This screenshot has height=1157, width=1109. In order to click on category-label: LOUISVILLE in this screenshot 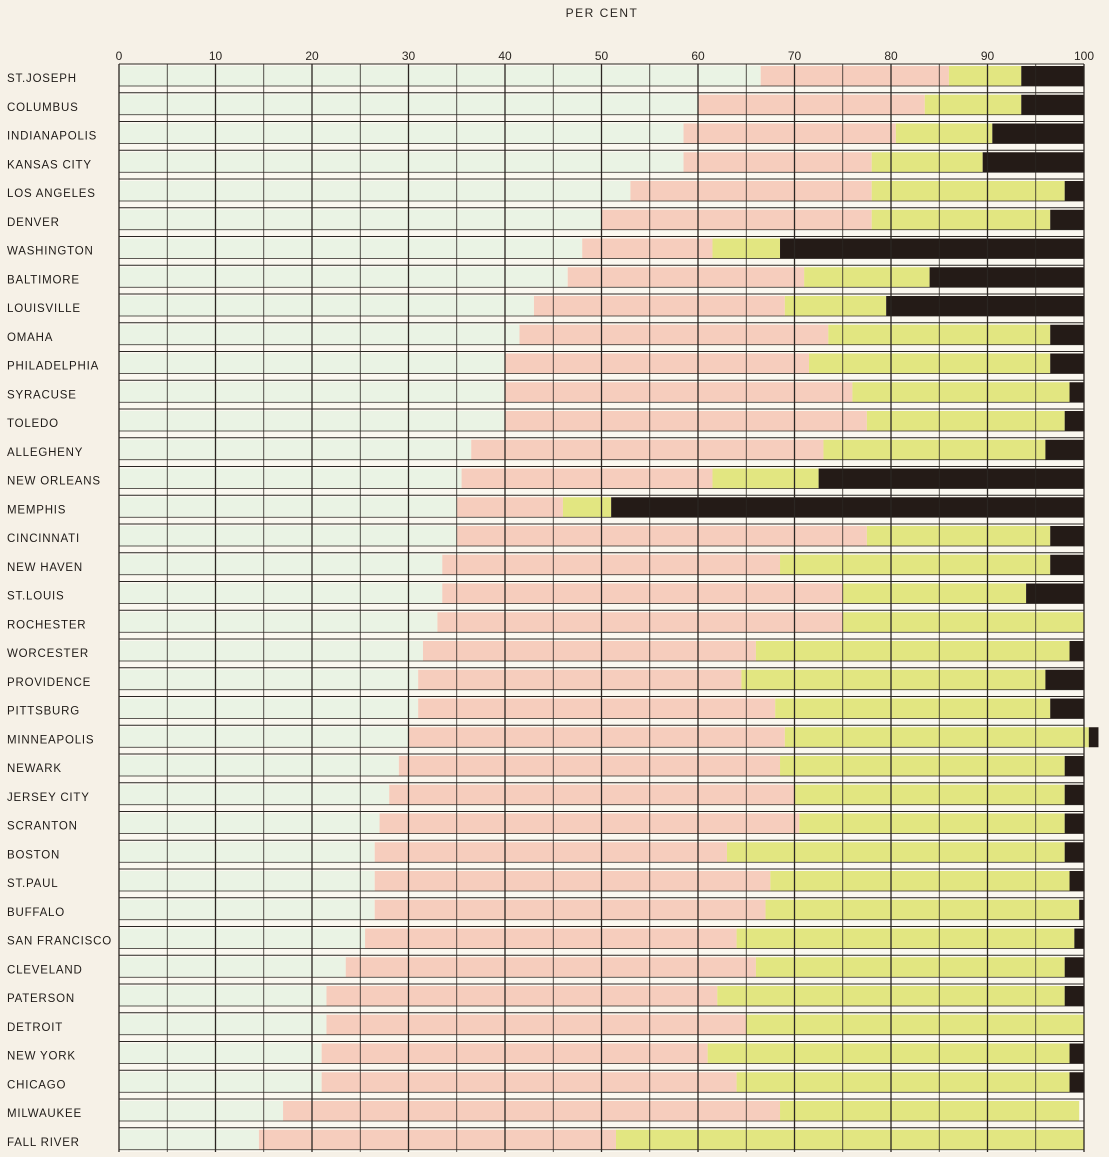, I will do `click(44, 309)`.